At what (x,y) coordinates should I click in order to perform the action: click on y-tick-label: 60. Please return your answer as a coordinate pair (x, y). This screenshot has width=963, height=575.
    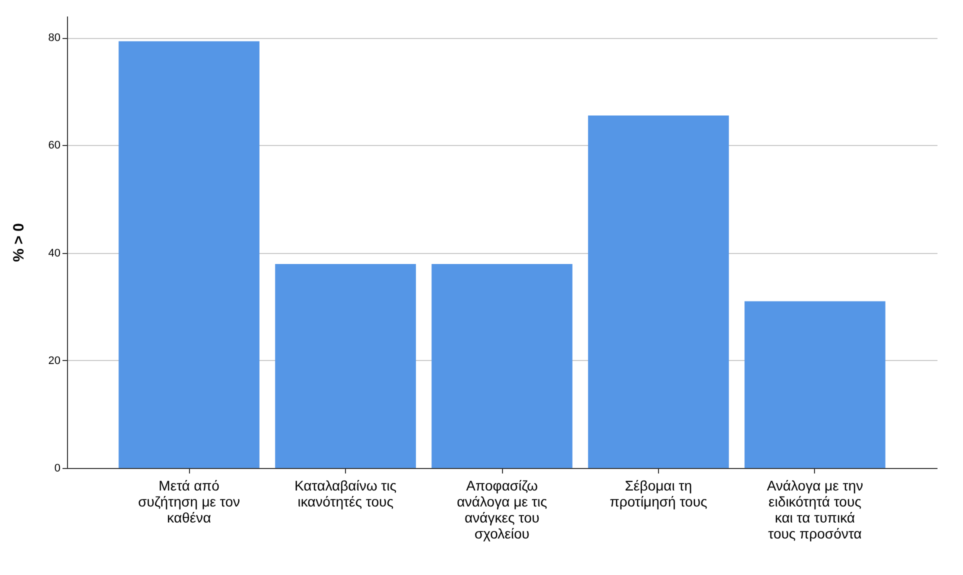
    Looking at the image, I should click on (54, 146).